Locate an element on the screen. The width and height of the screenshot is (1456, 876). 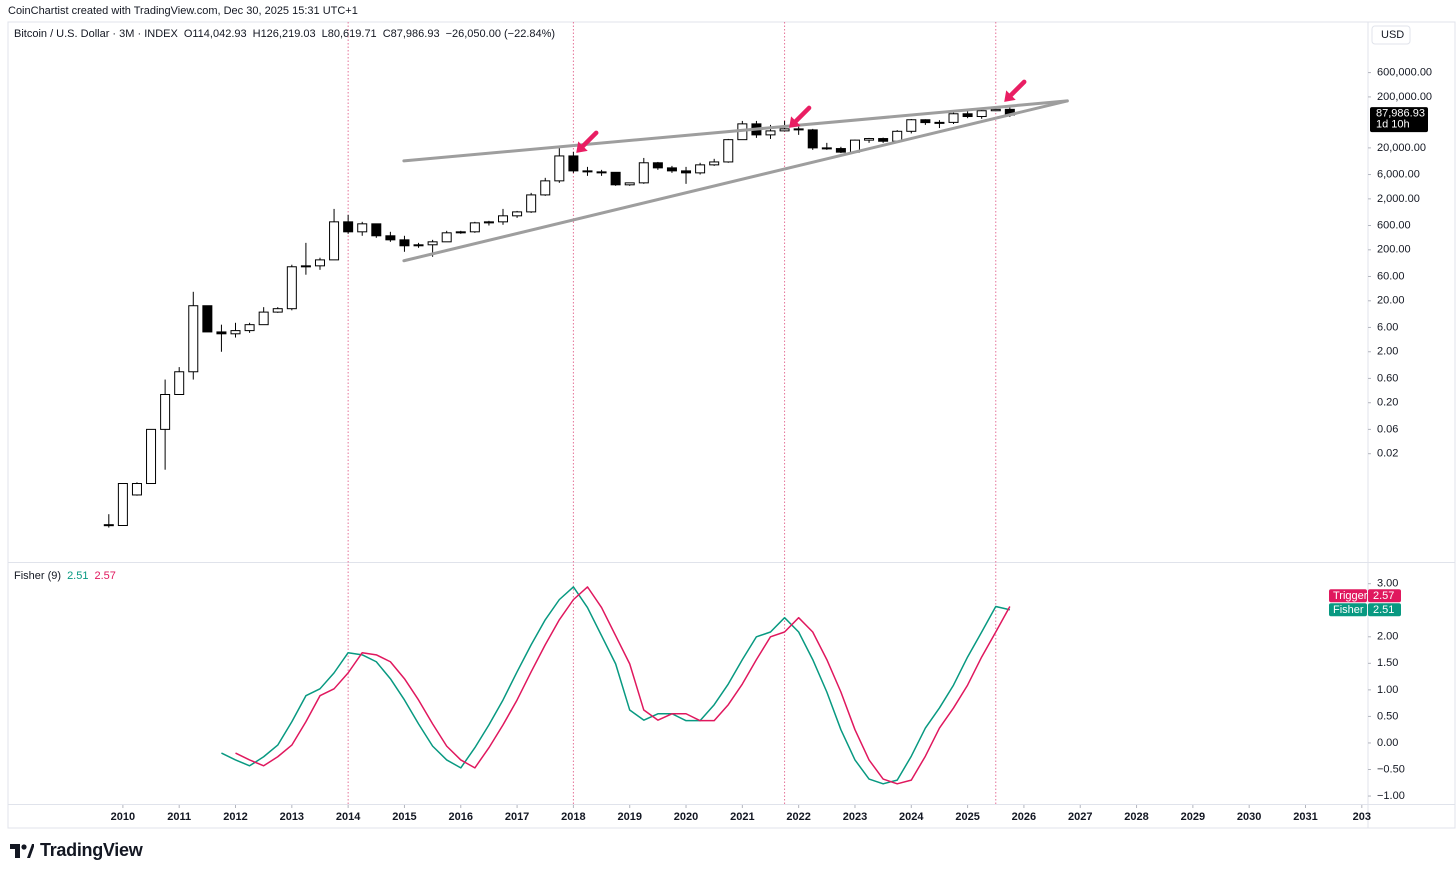
badge-value: 2.51 is located at coordinates (1383, 610).